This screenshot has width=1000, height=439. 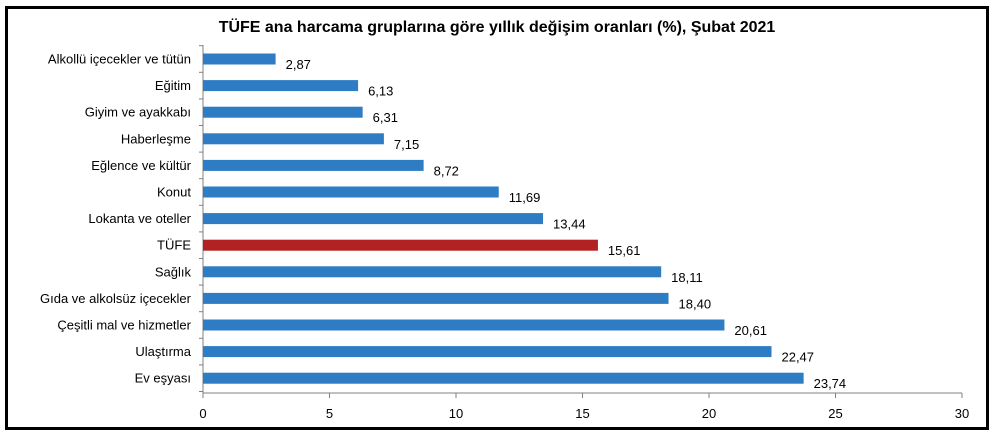 I want to click on data-label: 15,61, so click(x=624, y=250).